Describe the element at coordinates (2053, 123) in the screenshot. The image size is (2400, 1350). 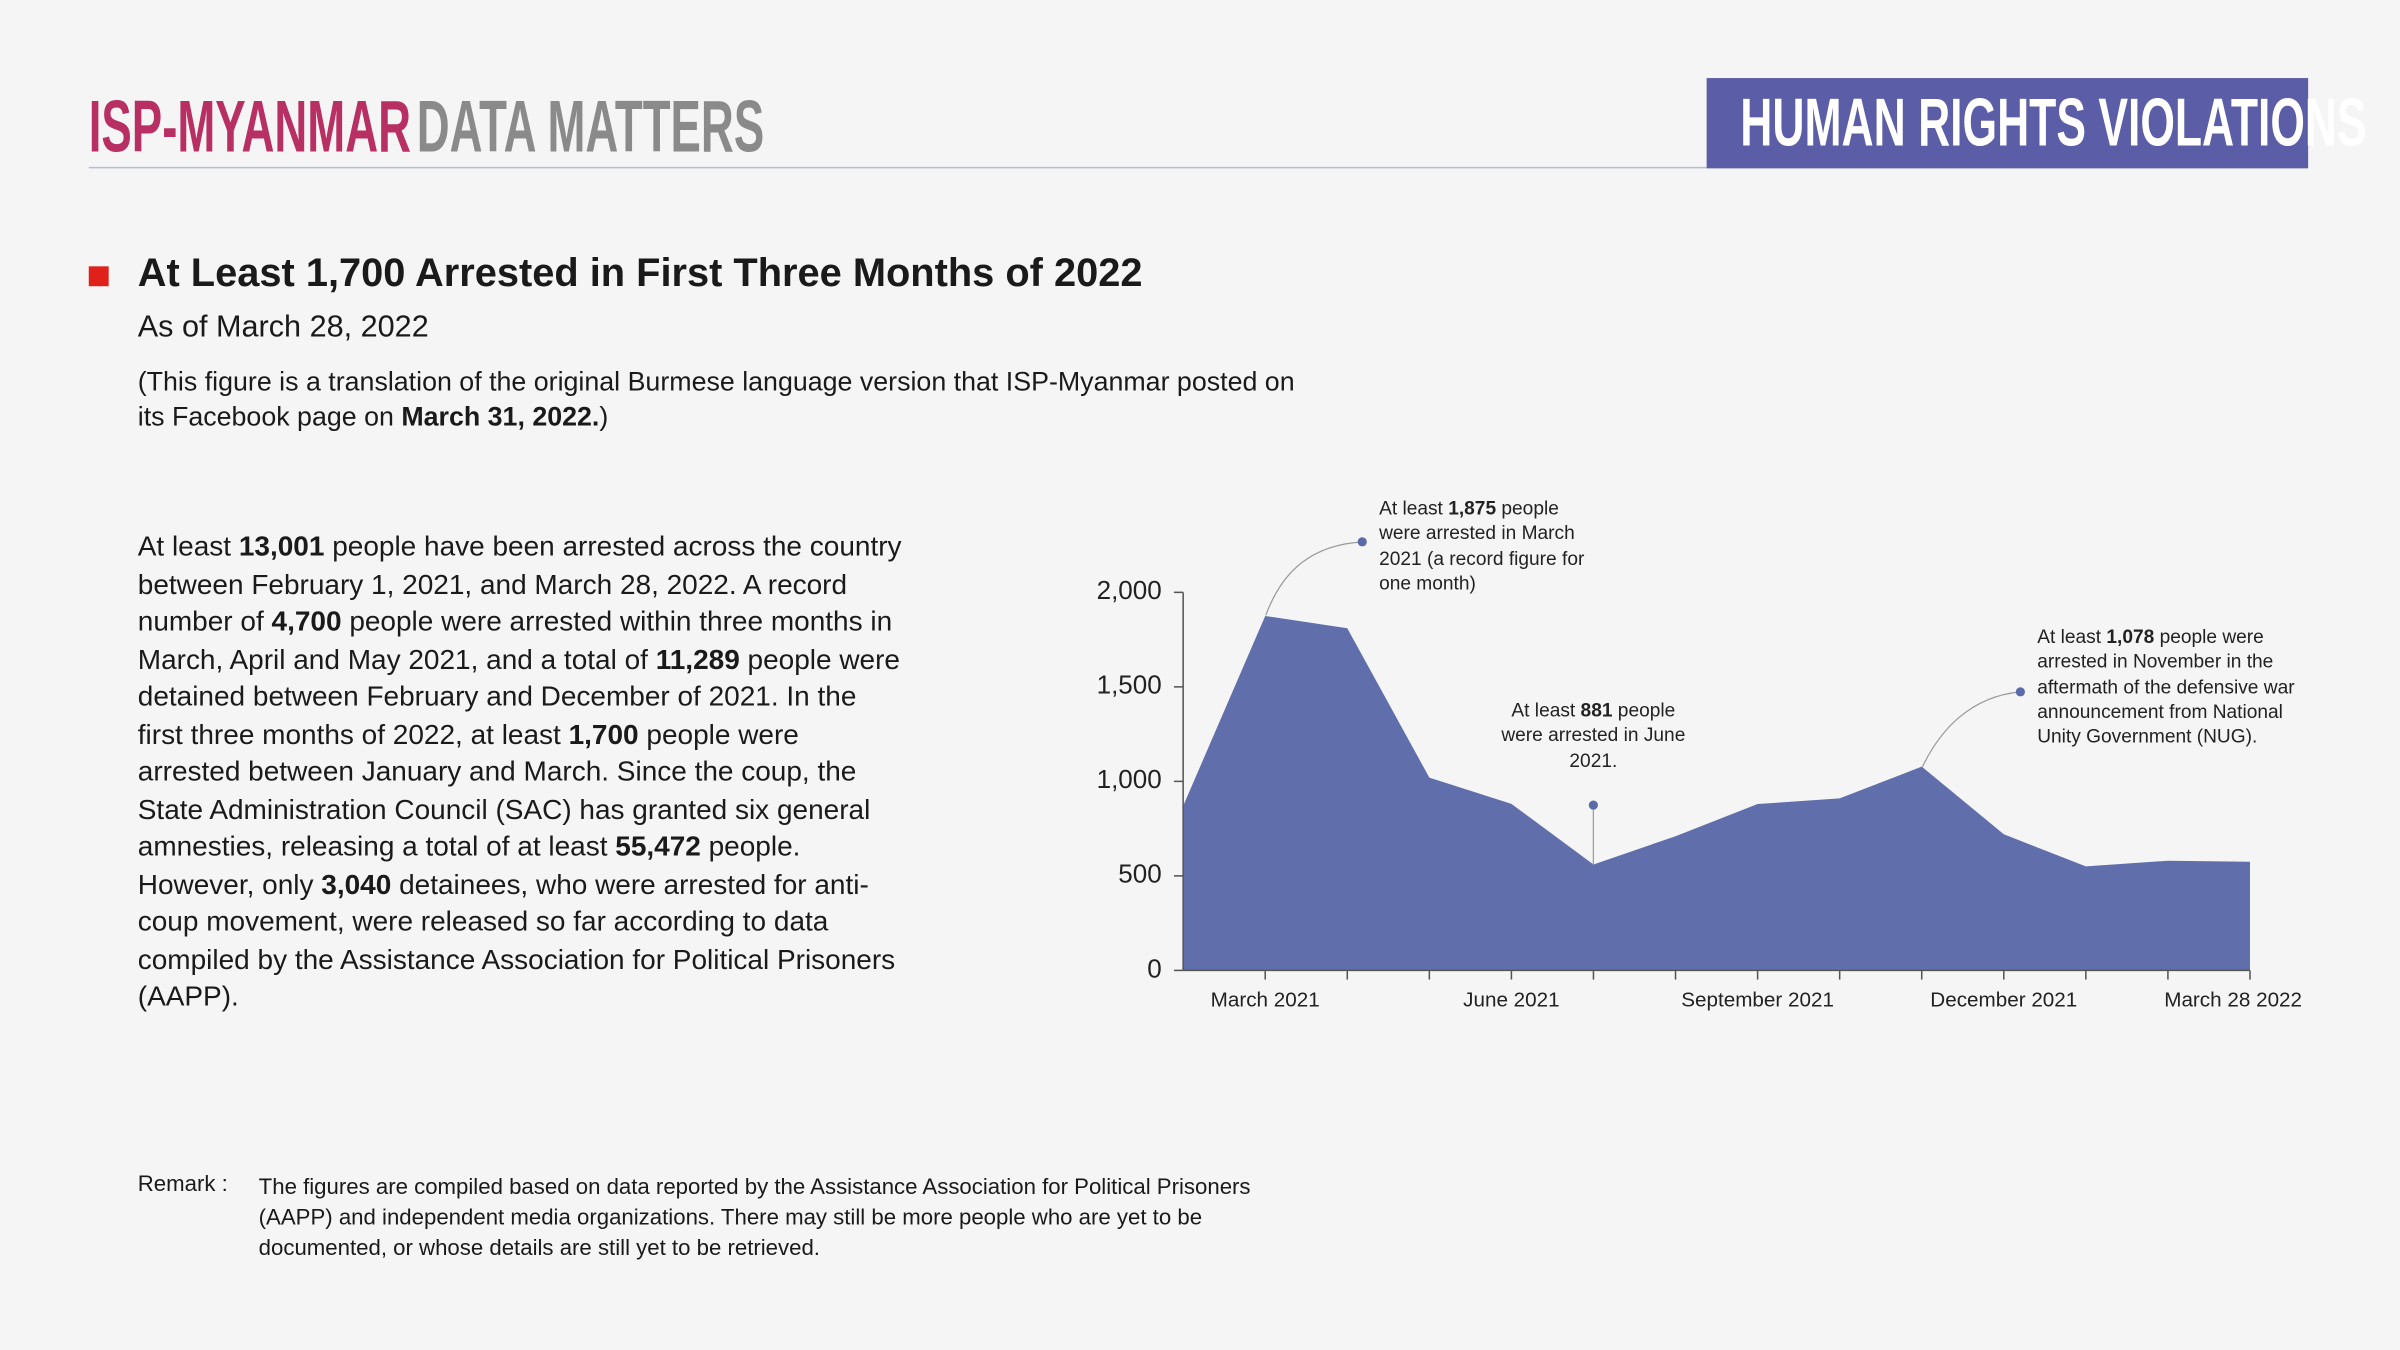
I see `topic: HUMAN RIGHTS VIOLATIONS` at that location.